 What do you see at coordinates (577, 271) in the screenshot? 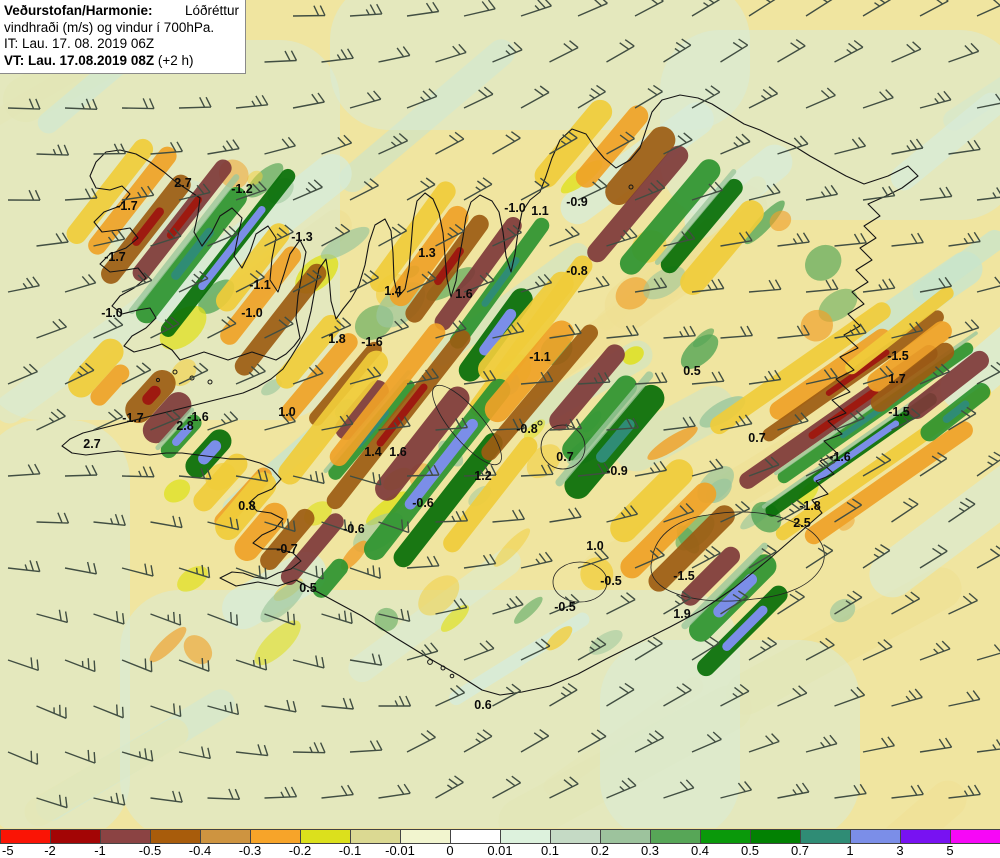
I see `extremum-value-label: -0.8` at bounding box center [577, 271].